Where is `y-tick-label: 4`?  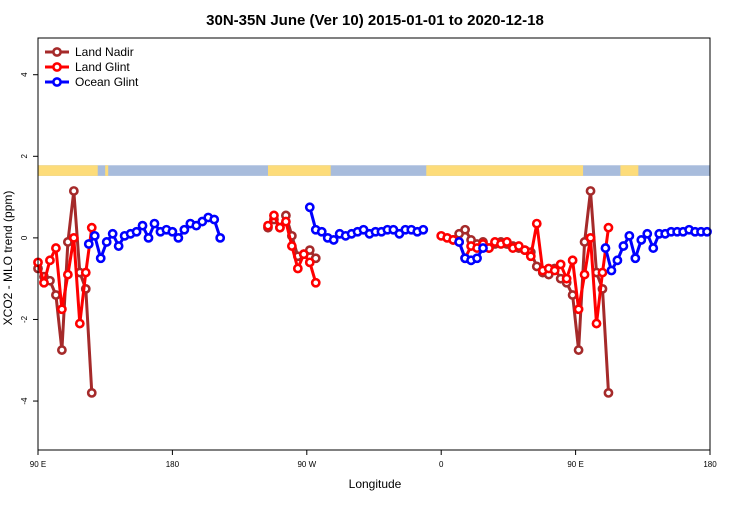
y-tick-label: 4 is located at coordinates (24, 74).